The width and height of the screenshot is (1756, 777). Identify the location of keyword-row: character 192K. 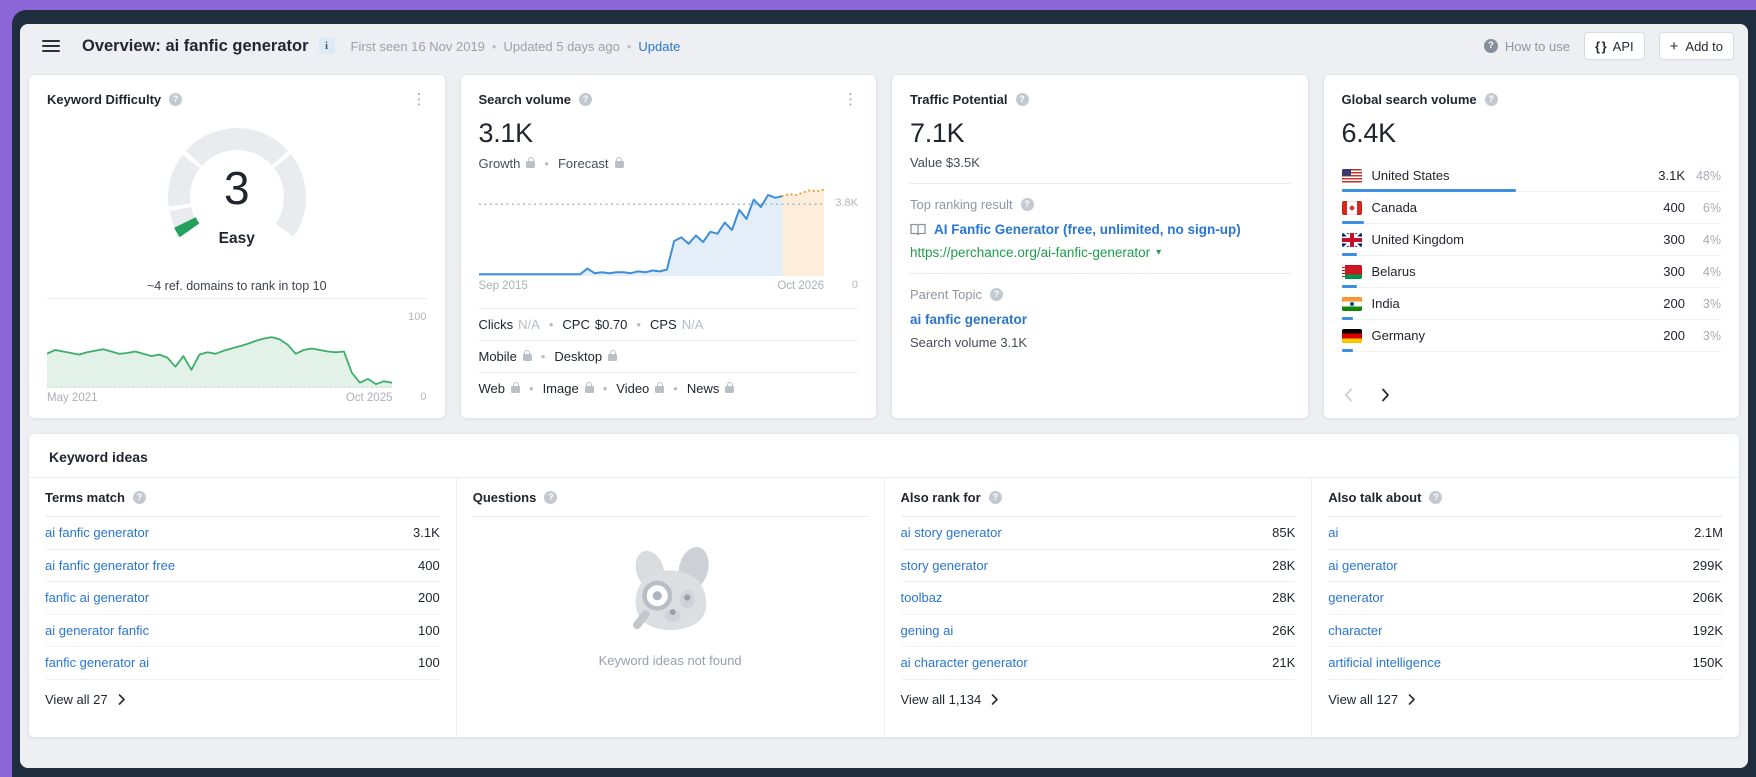
(1525, 631).